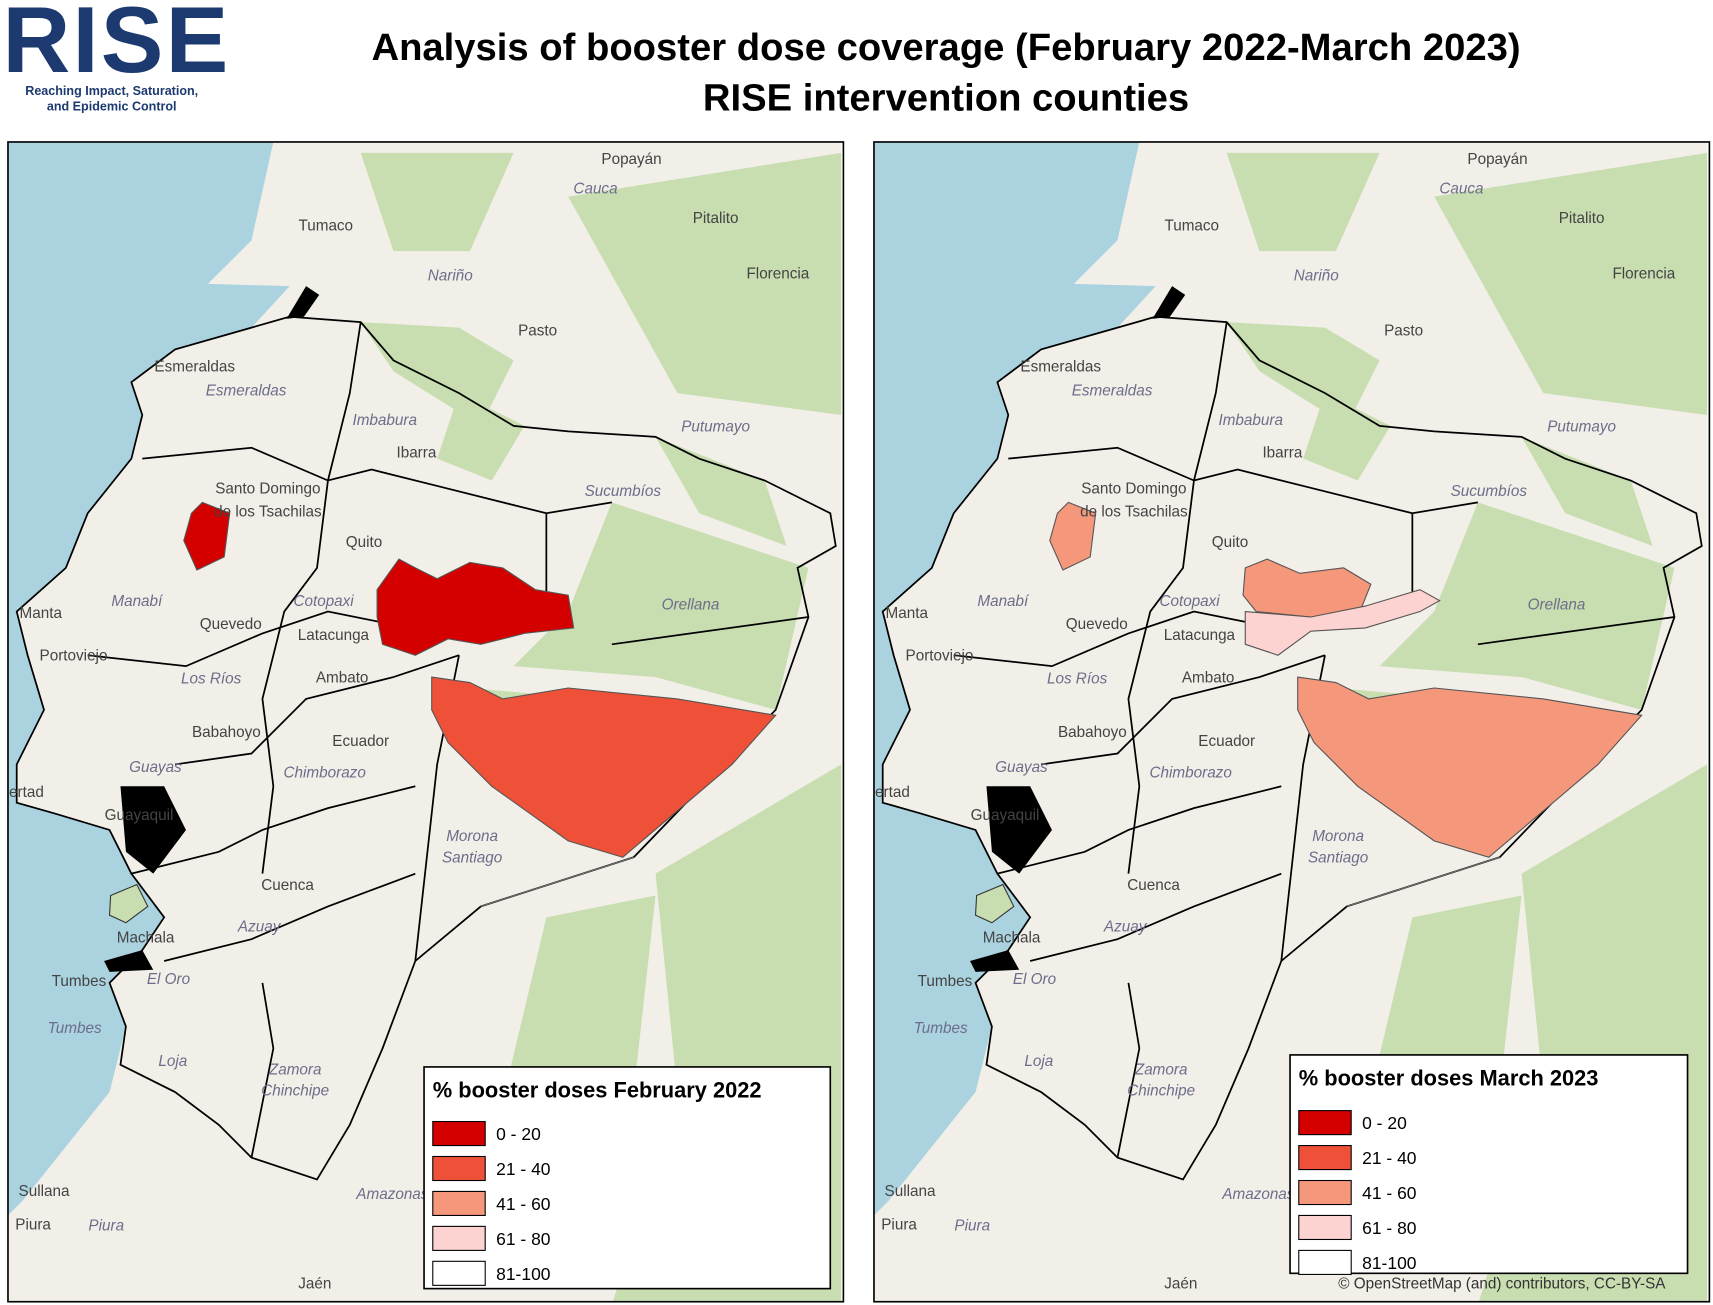 This screenshot has width=1713, height=1305. What do you see at coordinates (1257, 1194) in the screenshot?
I see `place-label: Amazonas` at bounding box center [1257, 1194].